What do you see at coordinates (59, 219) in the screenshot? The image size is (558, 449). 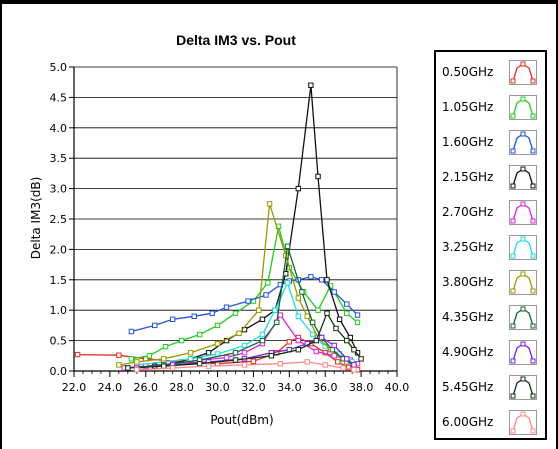 I see `y-tick-label: 2.5` at bounding box center [59, 219].